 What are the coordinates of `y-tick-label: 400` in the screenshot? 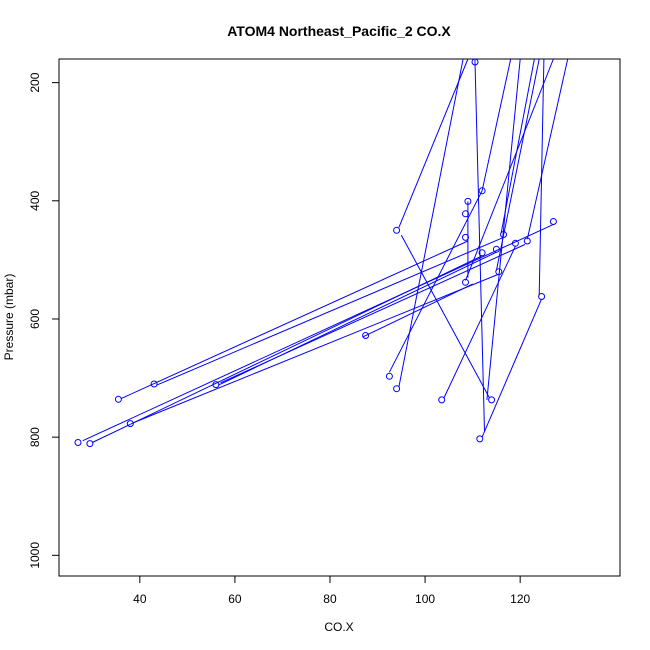 It's located at (35, 200).